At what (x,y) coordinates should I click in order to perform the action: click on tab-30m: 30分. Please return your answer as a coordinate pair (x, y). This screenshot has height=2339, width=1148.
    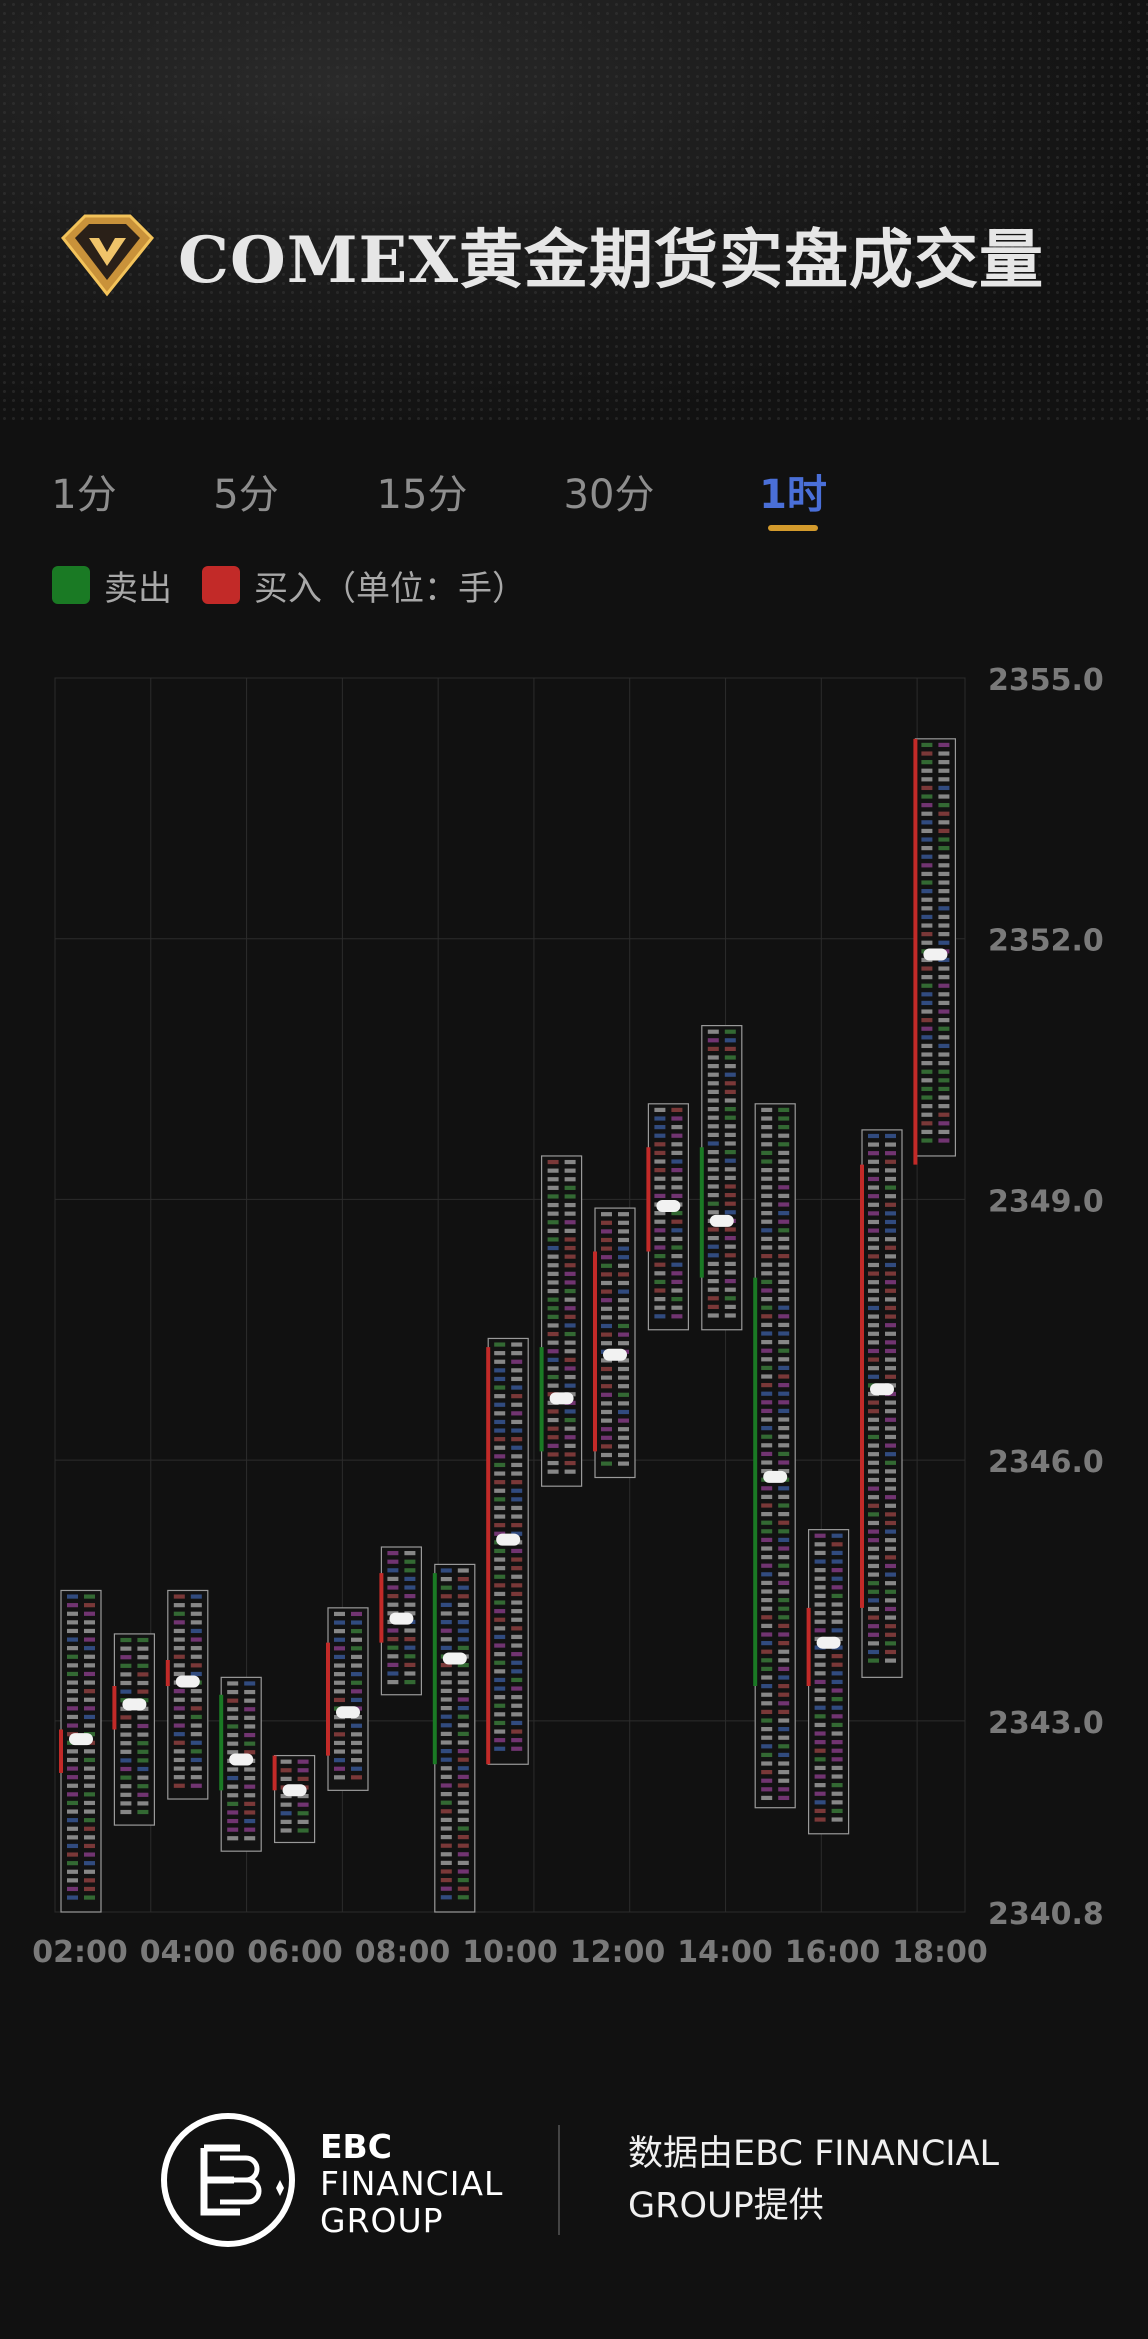
    Looking at the image, I should click on (609, 495).